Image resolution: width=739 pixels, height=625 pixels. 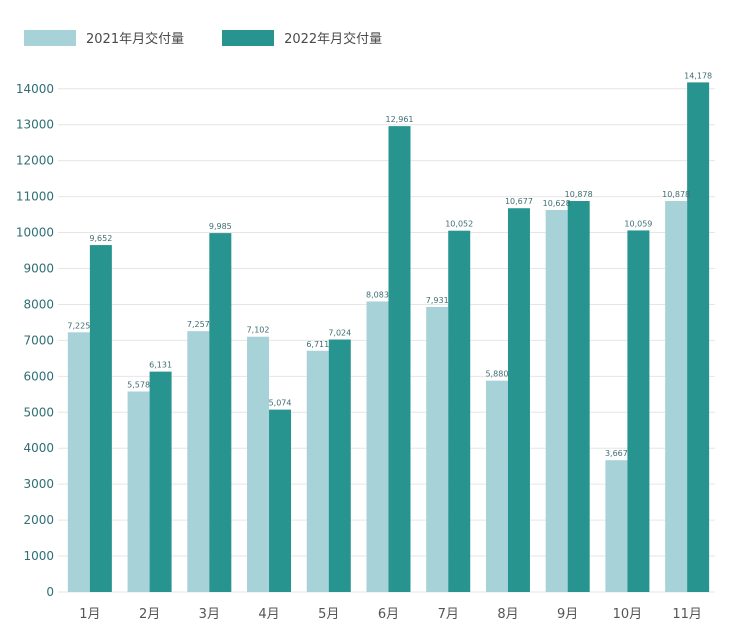 What do you see at coordinates (38, 412) in the screenshot?
I see `y-tick-label: 5000` at bounding box center [38, 412].